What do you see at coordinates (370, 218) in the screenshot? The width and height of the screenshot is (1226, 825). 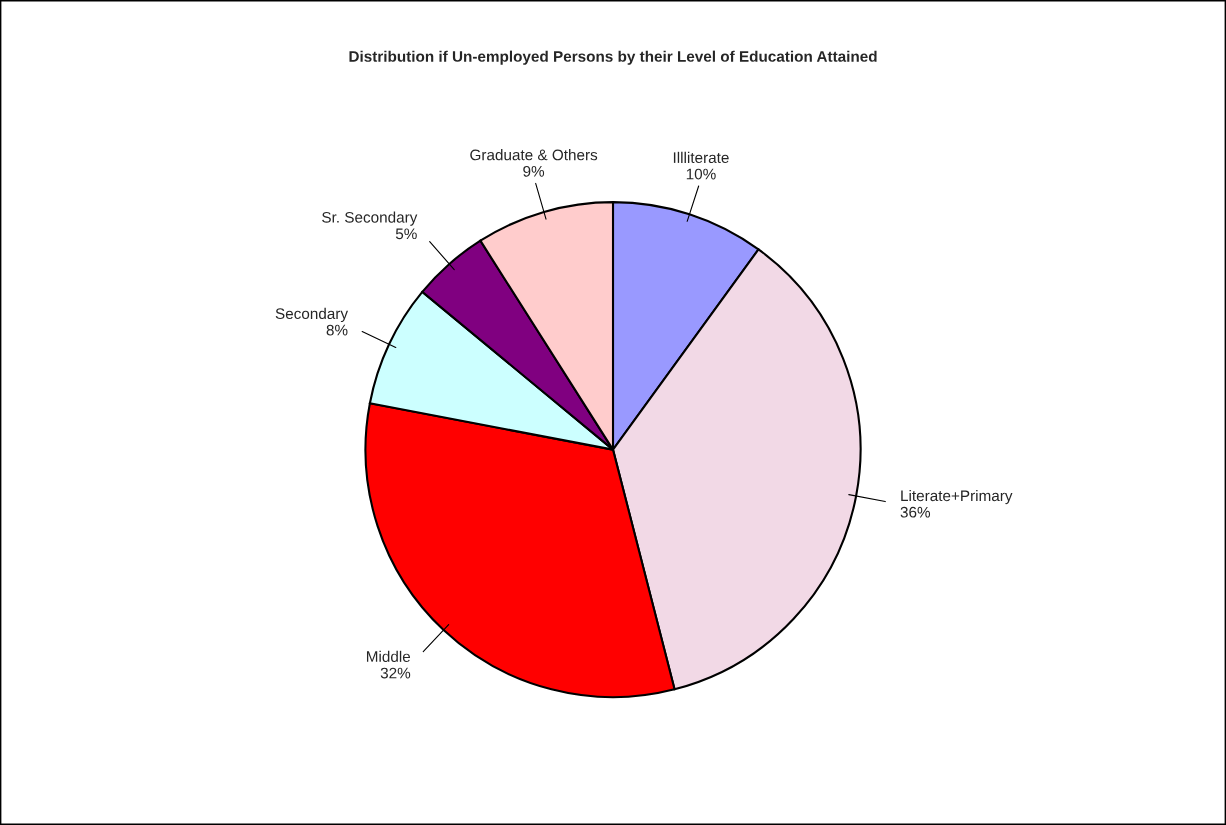 I see `slice-label: Sr. Secondary` at bounding box center [370, 218].